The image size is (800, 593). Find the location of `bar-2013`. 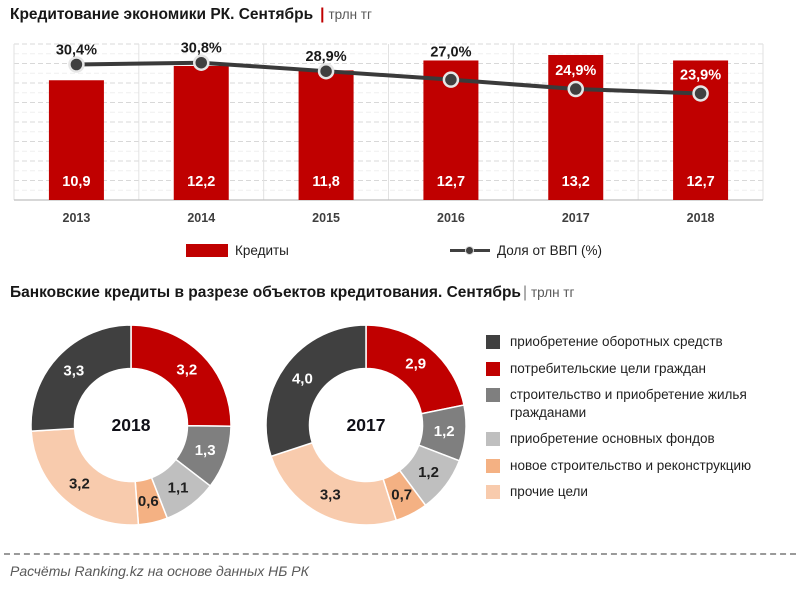

bar-2013 is located at coordinates (76, 140).